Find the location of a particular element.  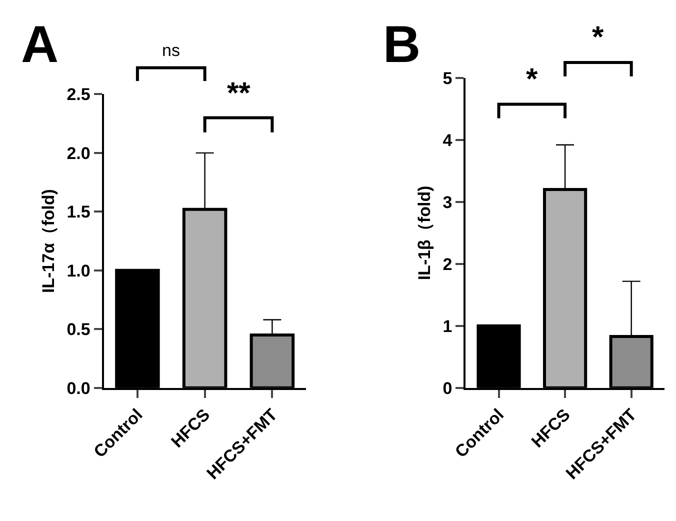

y-tick-label: 4 is located at coordinates (447, 140).